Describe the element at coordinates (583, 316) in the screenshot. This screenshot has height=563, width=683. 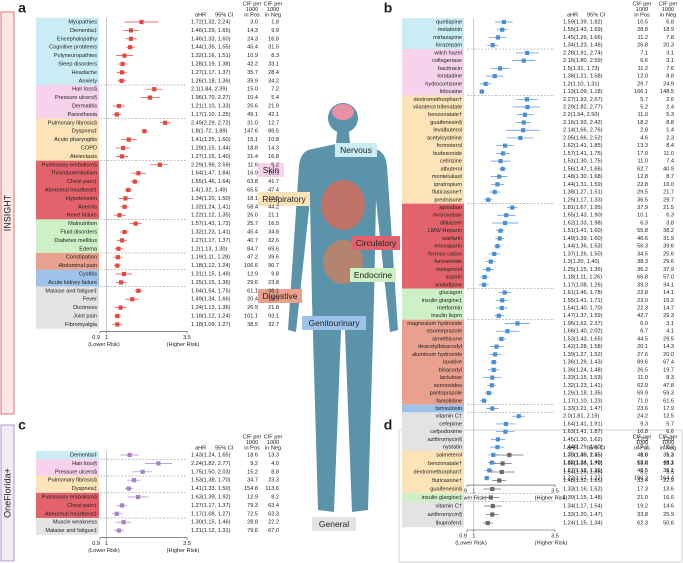
I see `hr-ci-label: 1.47(1.37, 1.59)` at that location.